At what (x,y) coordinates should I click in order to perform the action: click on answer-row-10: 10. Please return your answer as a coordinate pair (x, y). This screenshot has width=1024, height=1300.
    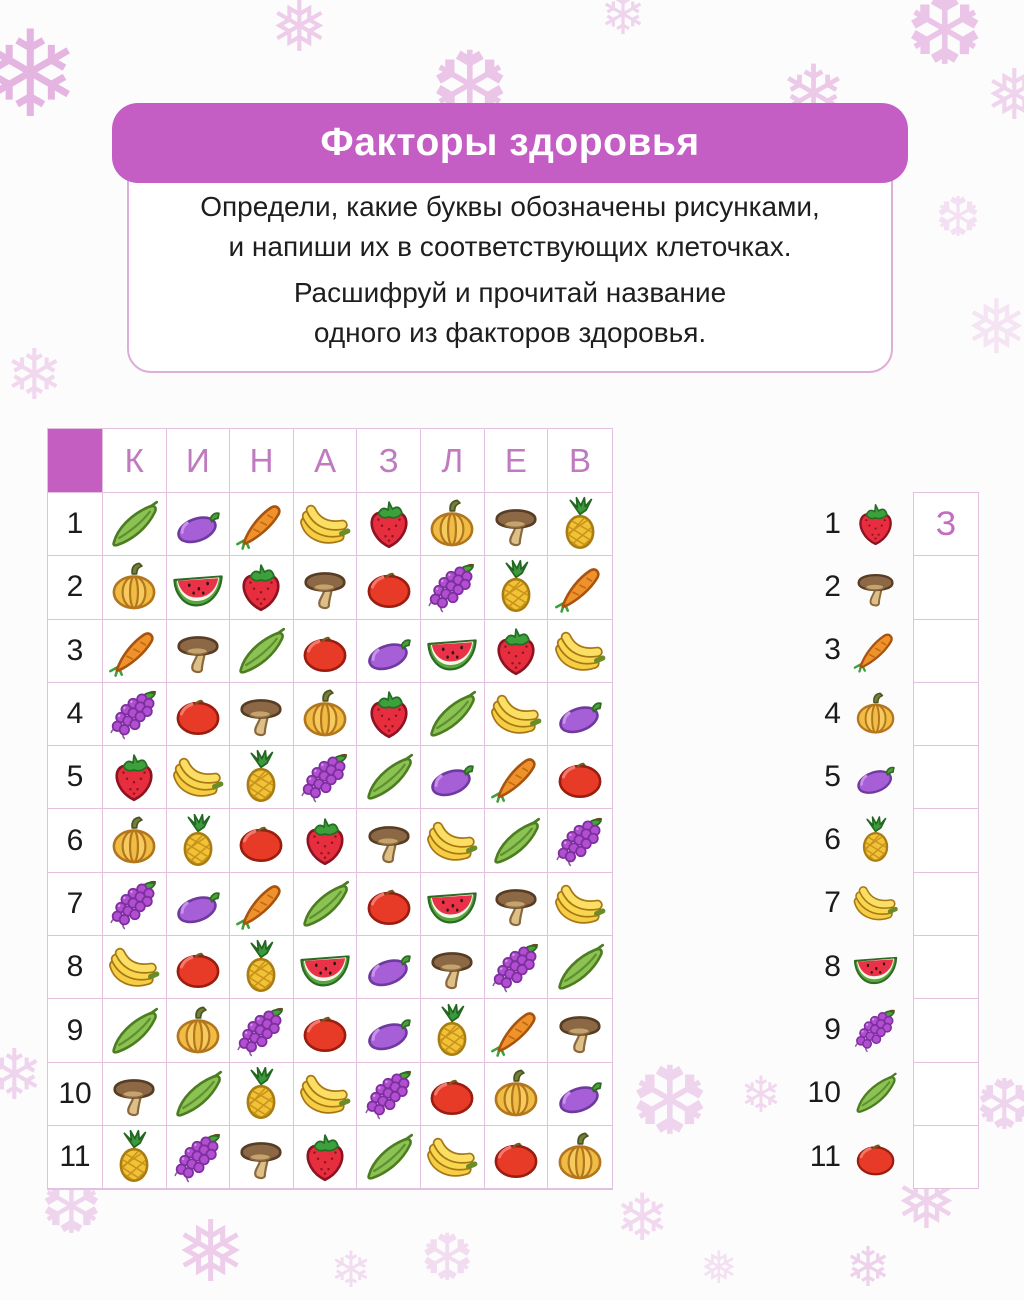
    Looking at the image, I should click on (840, 1093).